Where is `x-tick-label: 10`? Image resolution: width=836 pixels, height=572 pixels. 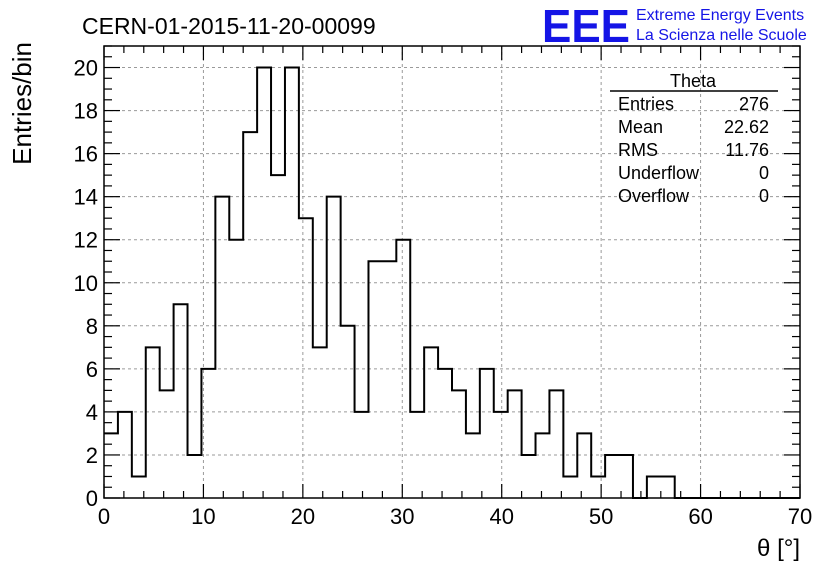 x-tick-label: 10 is located at coordinates (203, 516).